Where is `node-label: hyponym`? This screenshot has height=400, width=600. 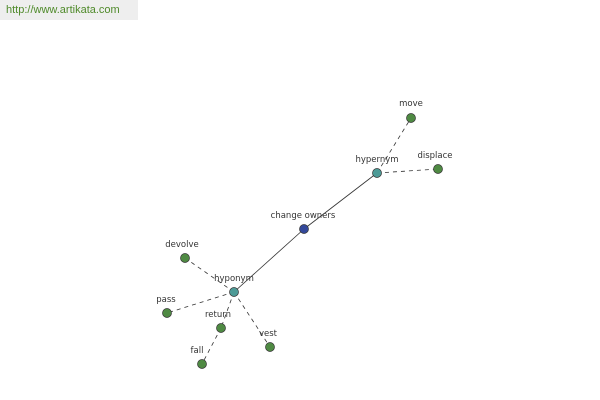 node-label: hyponym is located at coordinates (234, 279).